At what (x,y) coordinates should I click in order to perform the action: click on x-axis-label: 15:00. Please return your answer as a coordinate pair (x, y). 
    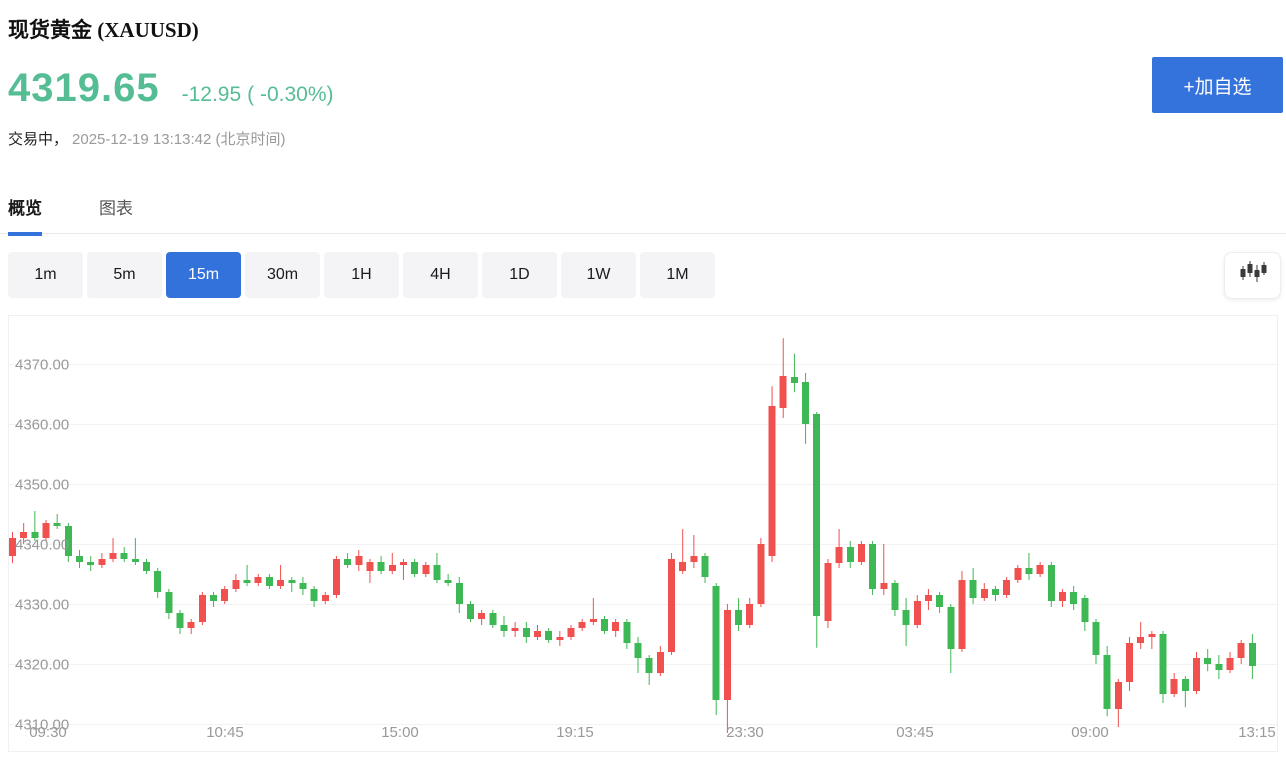
    Looking at the image, I should click on (400, 732).